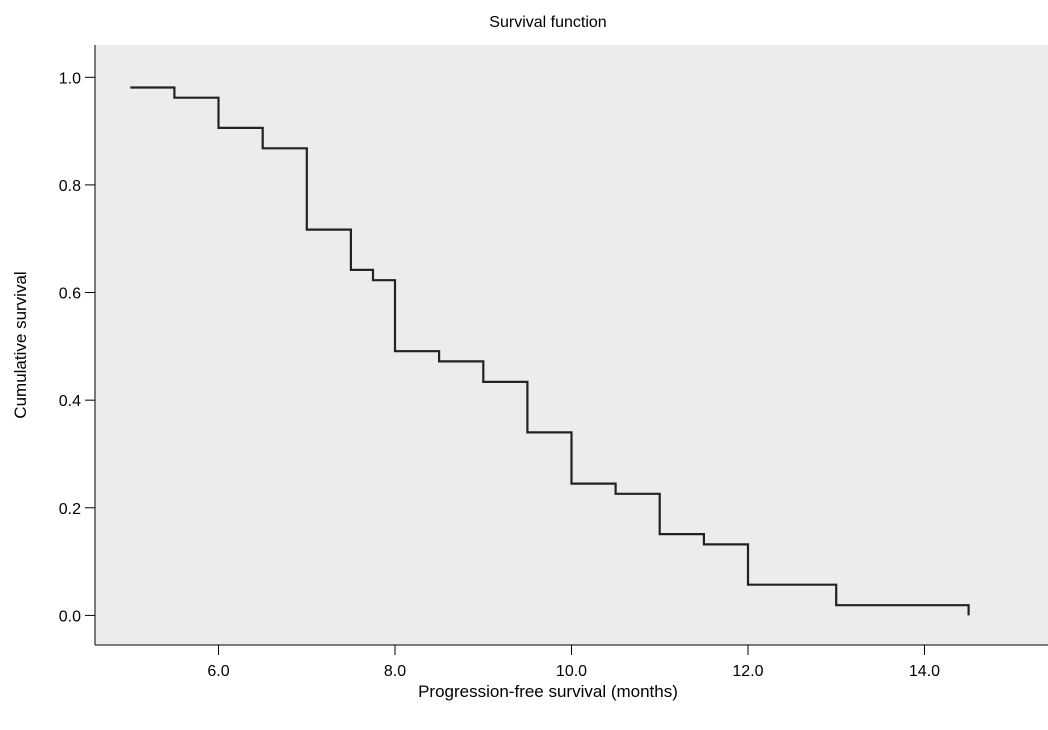 The image size is (1048, 730). What do you see at coordinates (20, 344) in the screenshot?
I see `y-axis-label: Cumulative survival` at bounding box center [20, 344].